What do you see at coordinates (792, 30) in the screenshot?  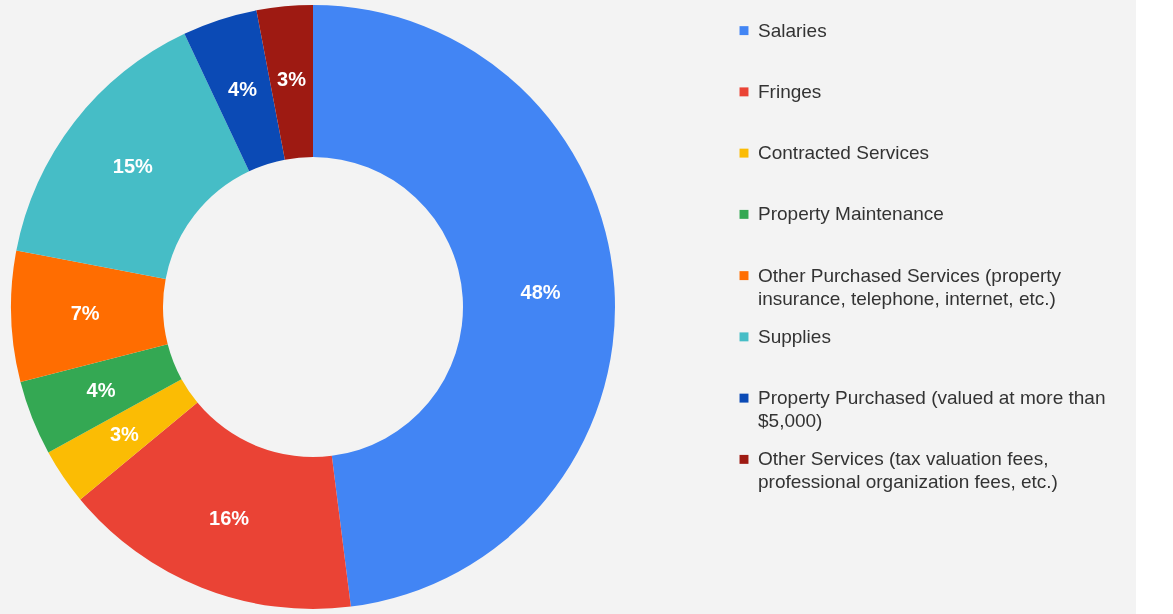 I see `legend-label: Salaries` at bounding box center [792, 30].